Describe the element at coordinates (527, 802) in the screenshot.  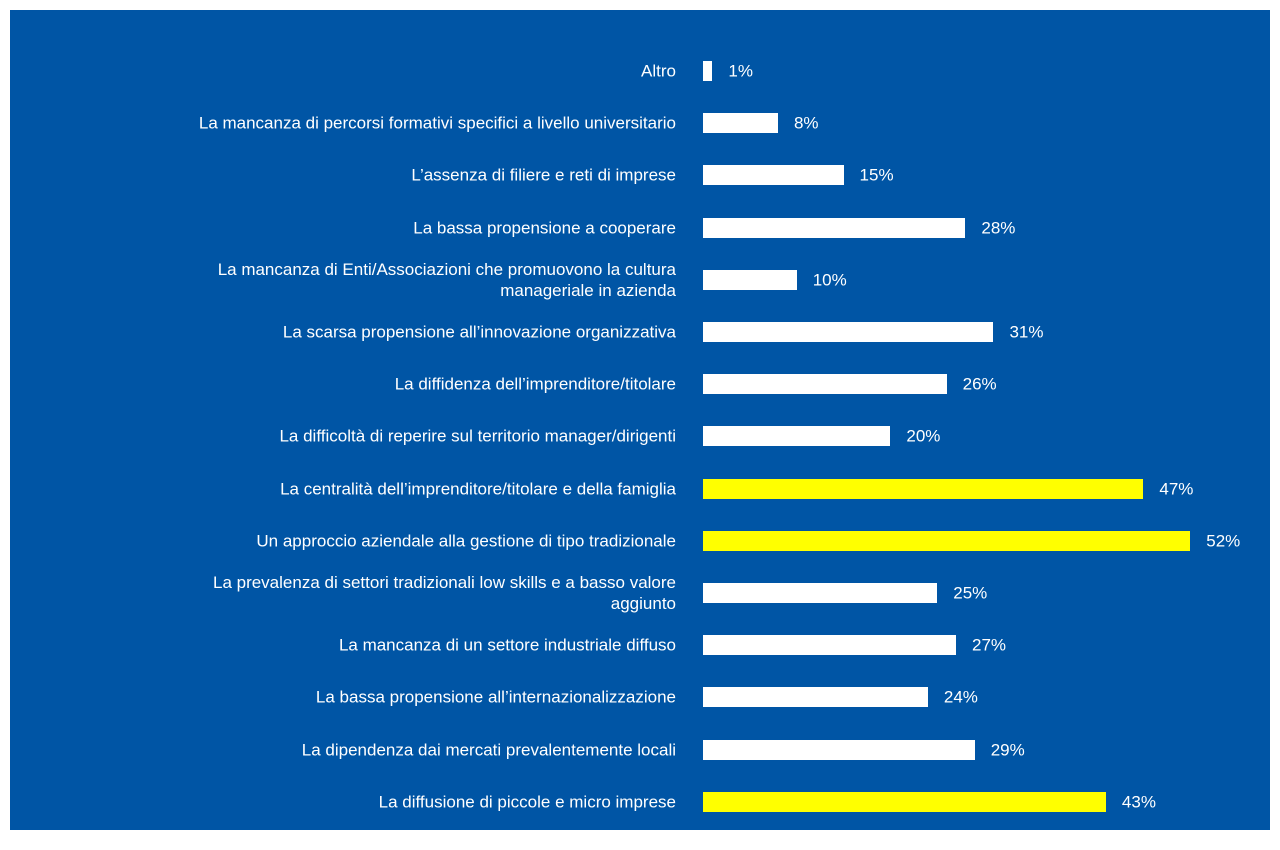
I see `category-label: La diffusione di piccole e micro imprese` at that location.